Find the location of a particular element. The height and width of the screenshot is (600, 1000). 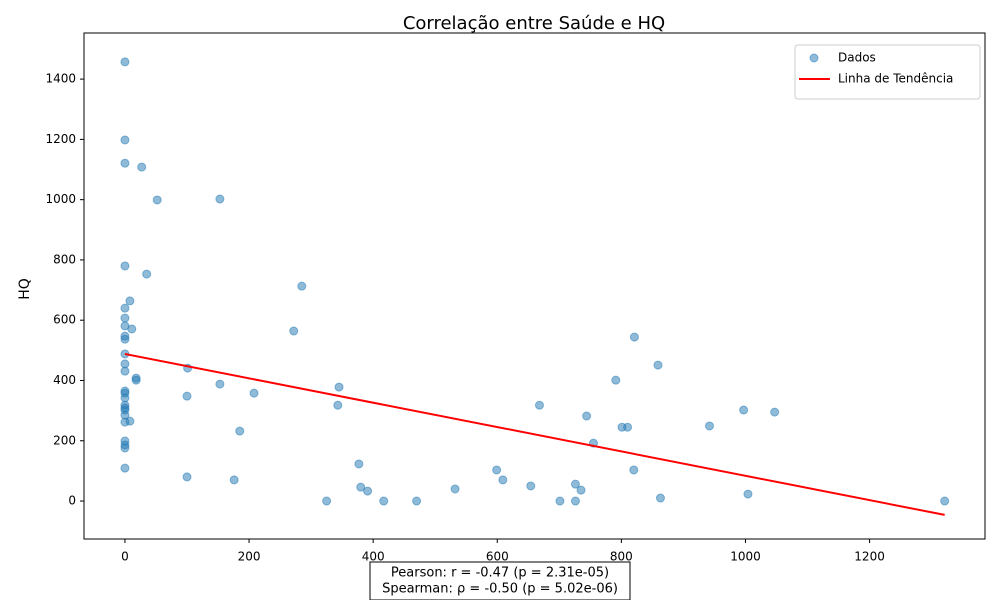

y-tick-label: 0 is located at coordinates (72, 501).